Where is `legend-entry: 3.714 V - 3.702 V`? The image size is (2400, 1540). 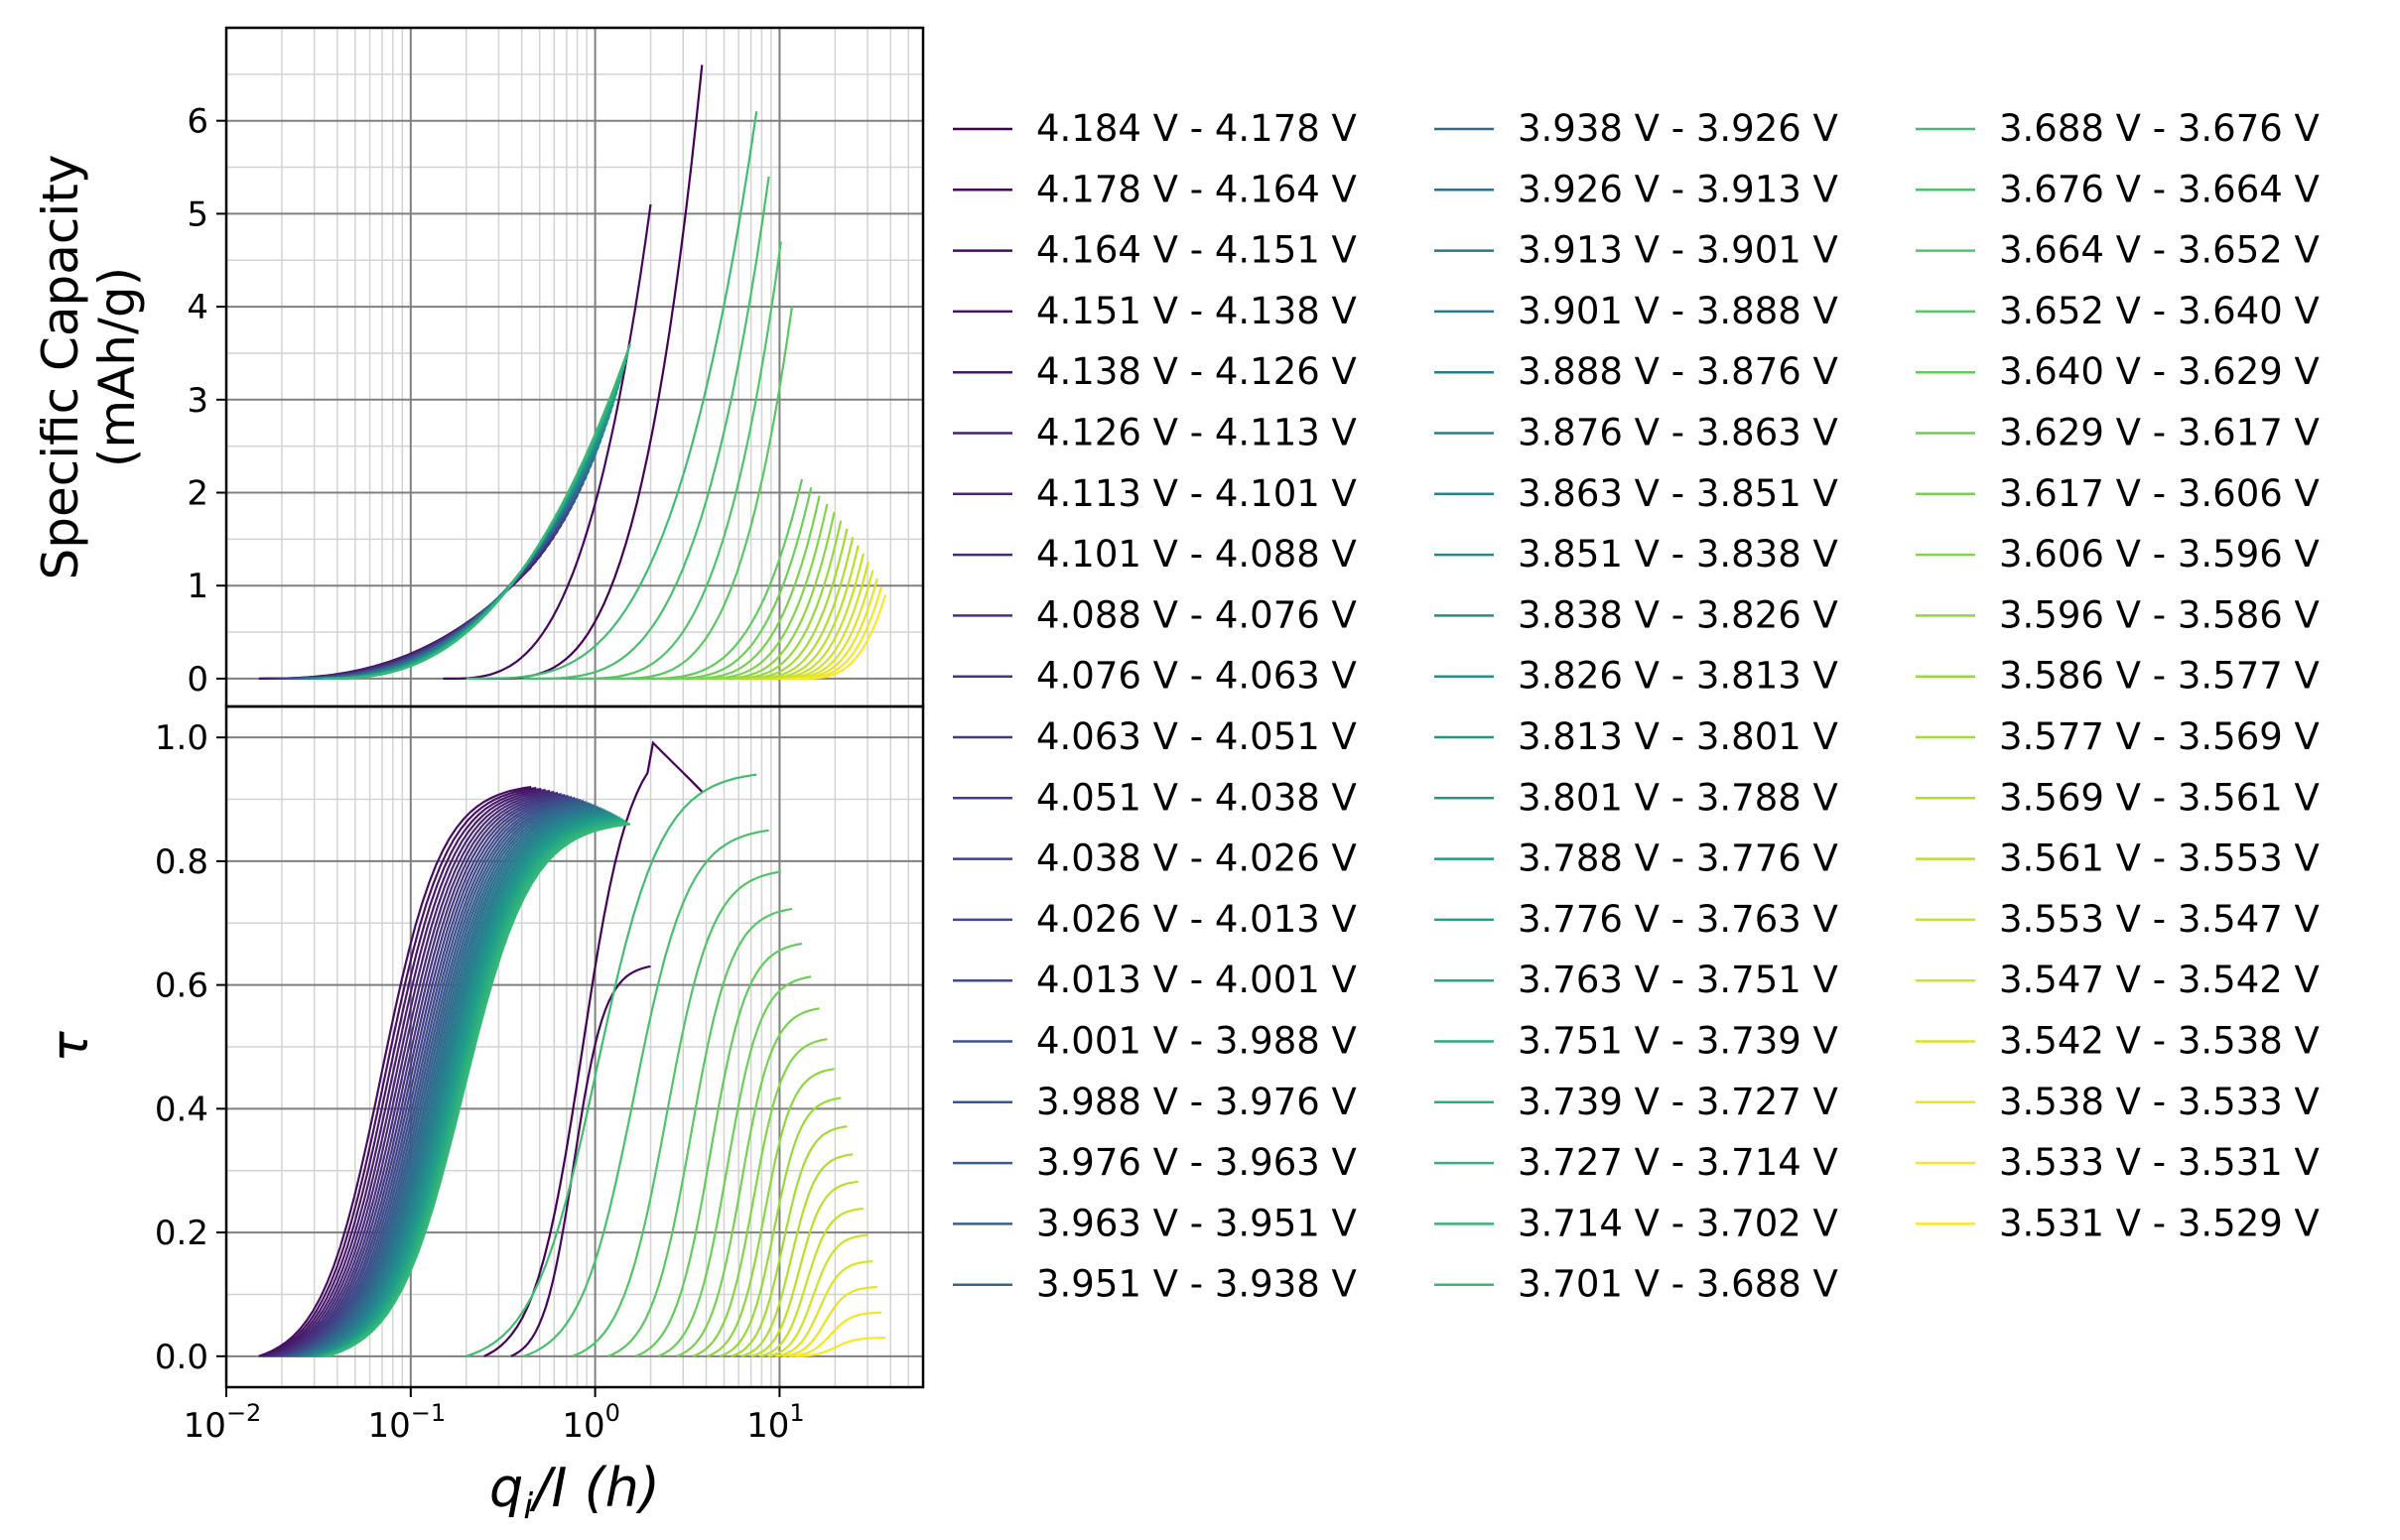
legend-entry: 3.714 V - 3.702 V is located at coordinates (1636, 1223).